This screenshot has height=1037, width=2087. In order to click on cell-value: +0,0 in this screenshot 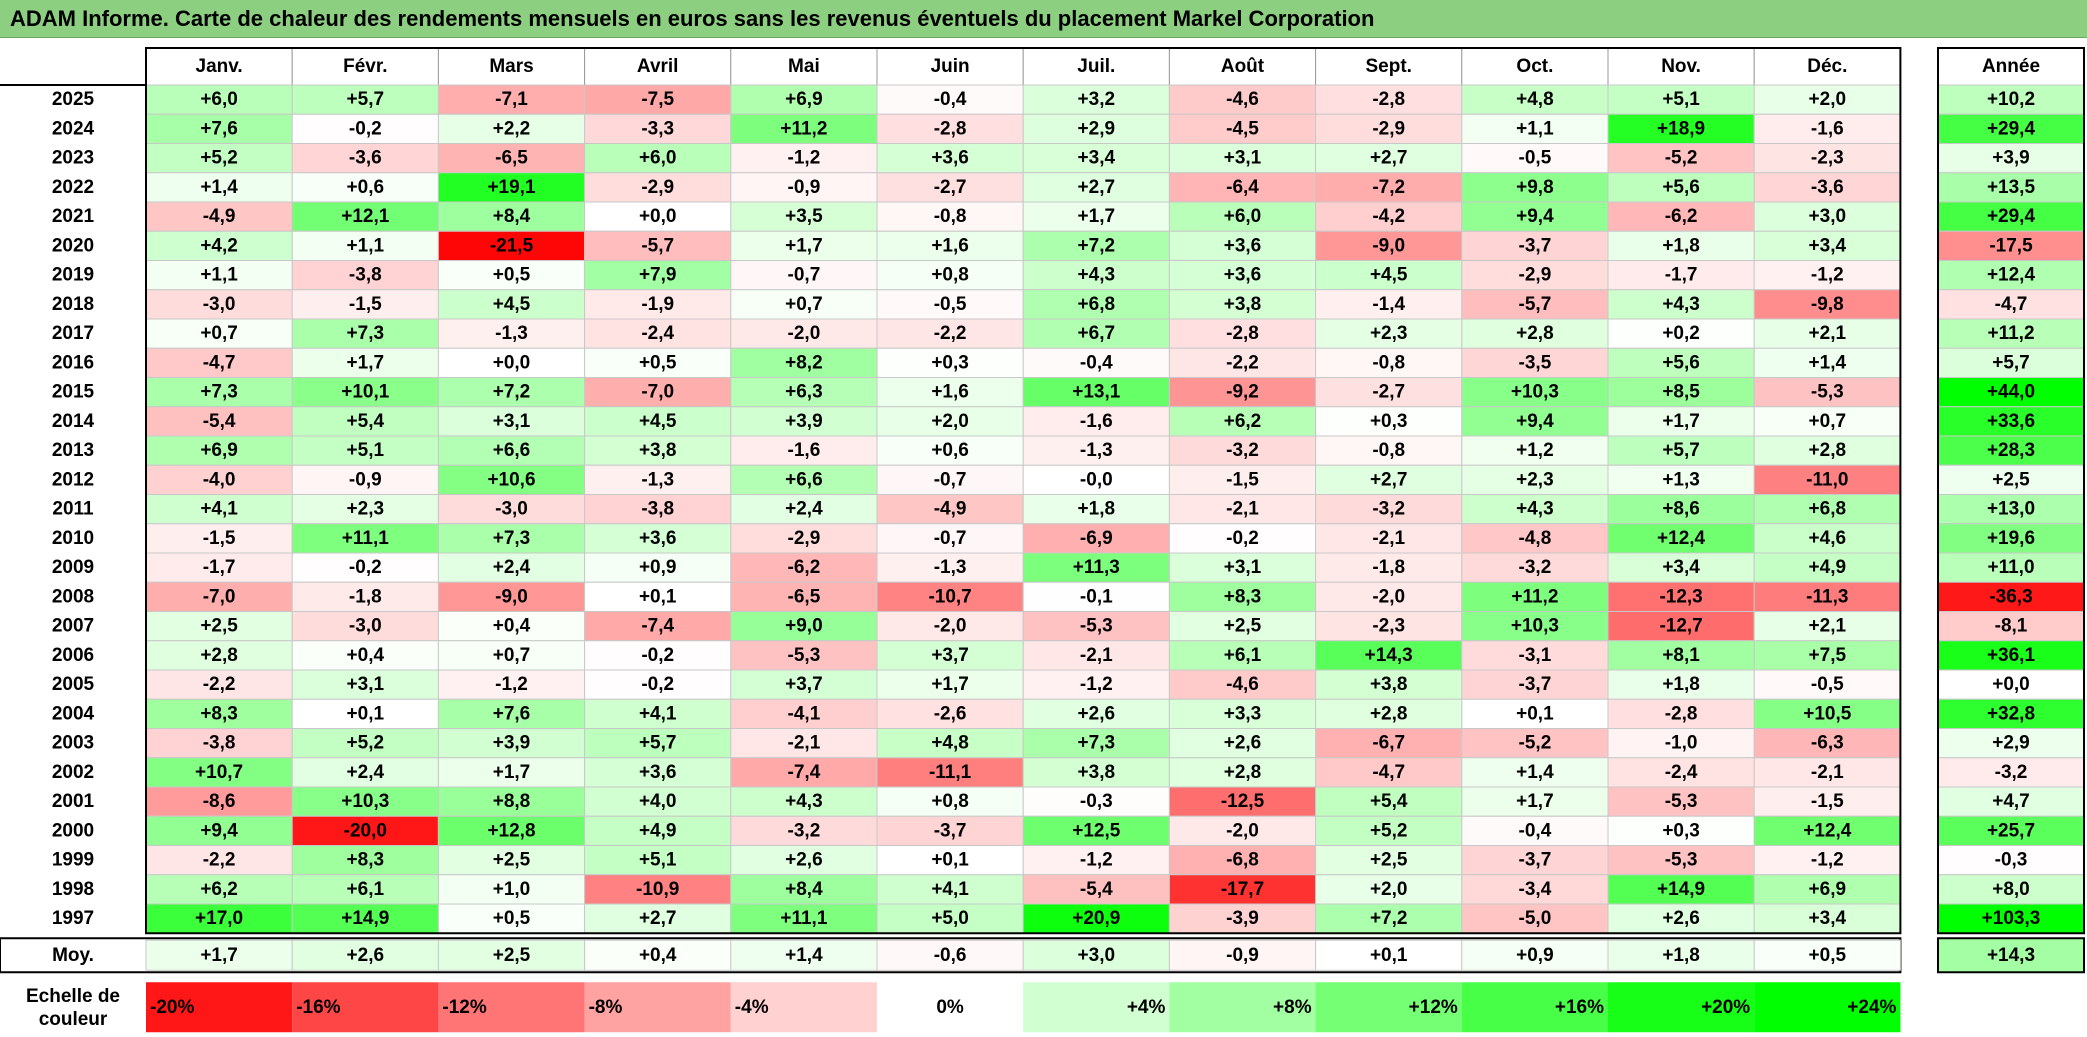, I will do `click(658, 216)`.